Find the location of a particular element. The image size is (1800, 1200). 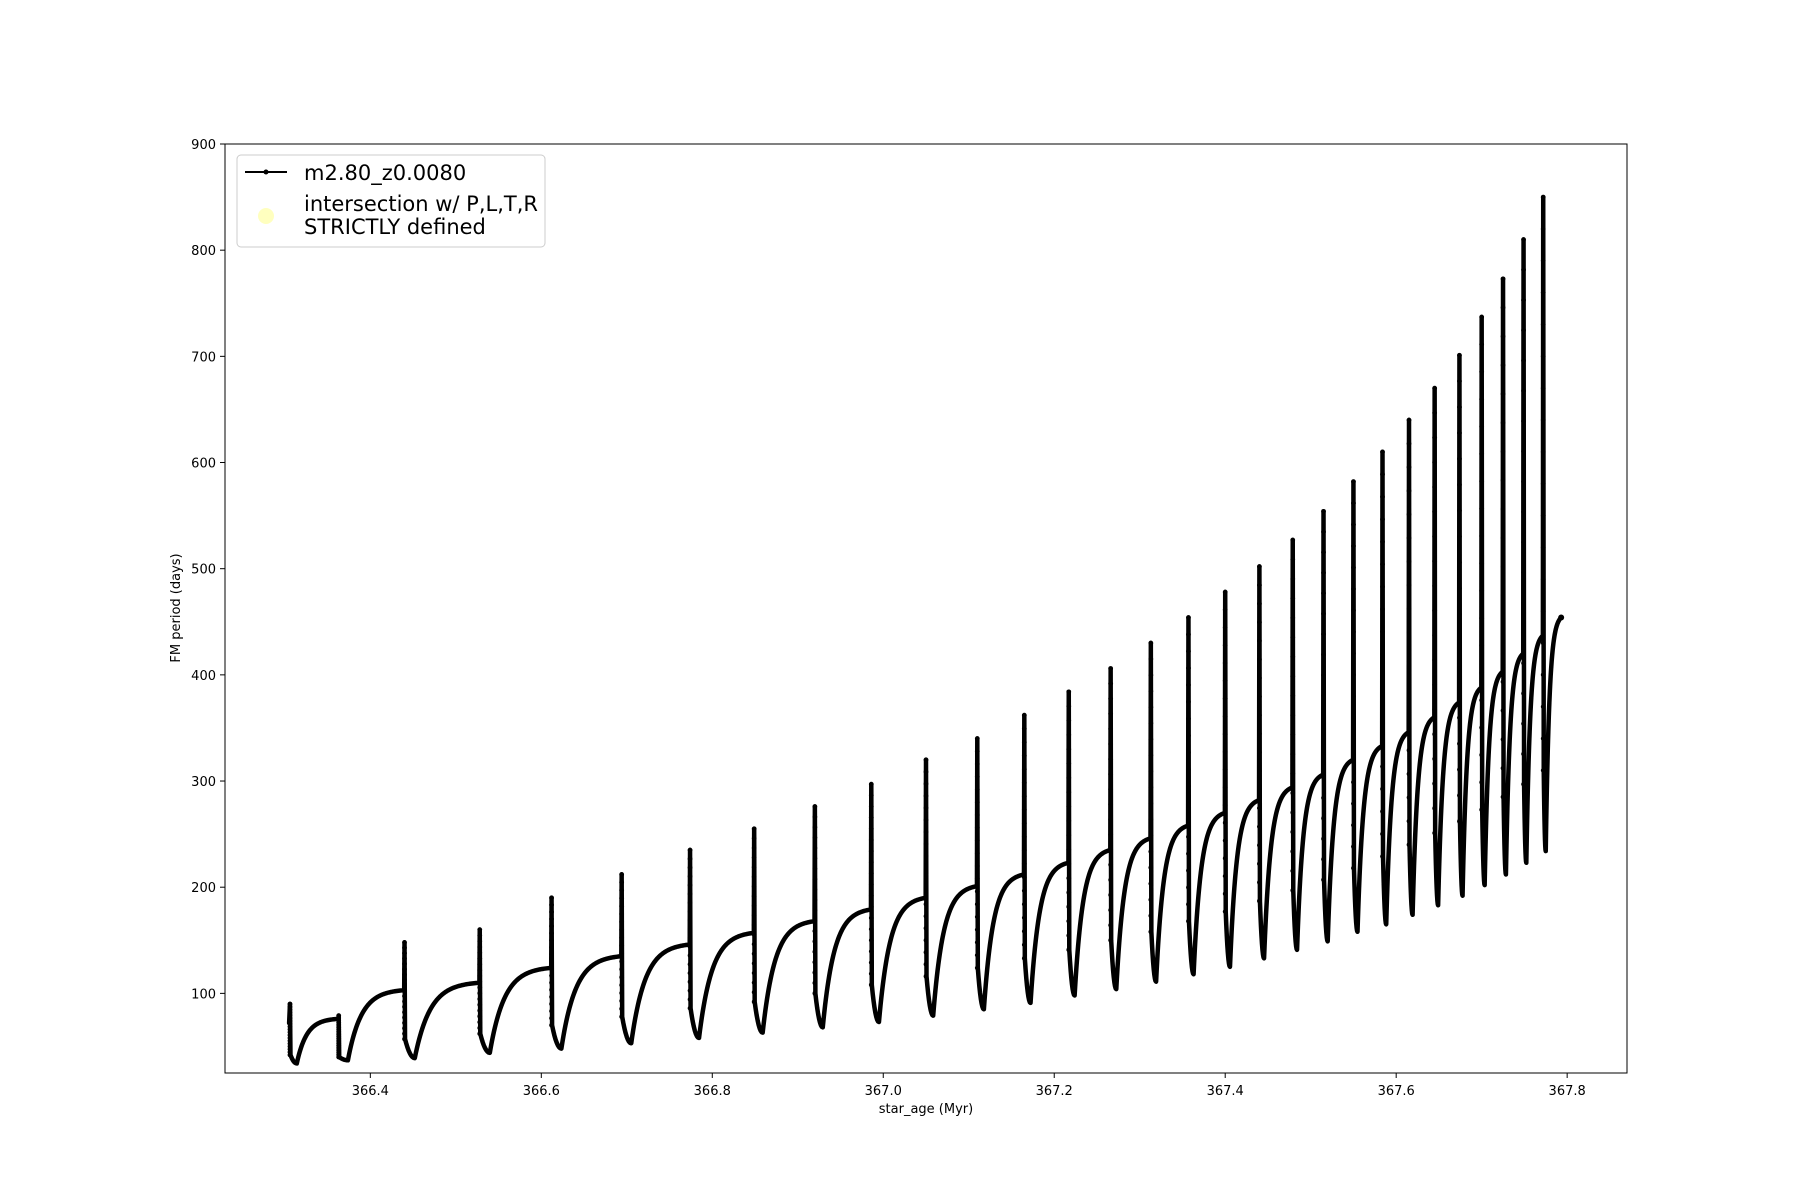

y-tick-label: 200 is located at coordinates (203, 888).